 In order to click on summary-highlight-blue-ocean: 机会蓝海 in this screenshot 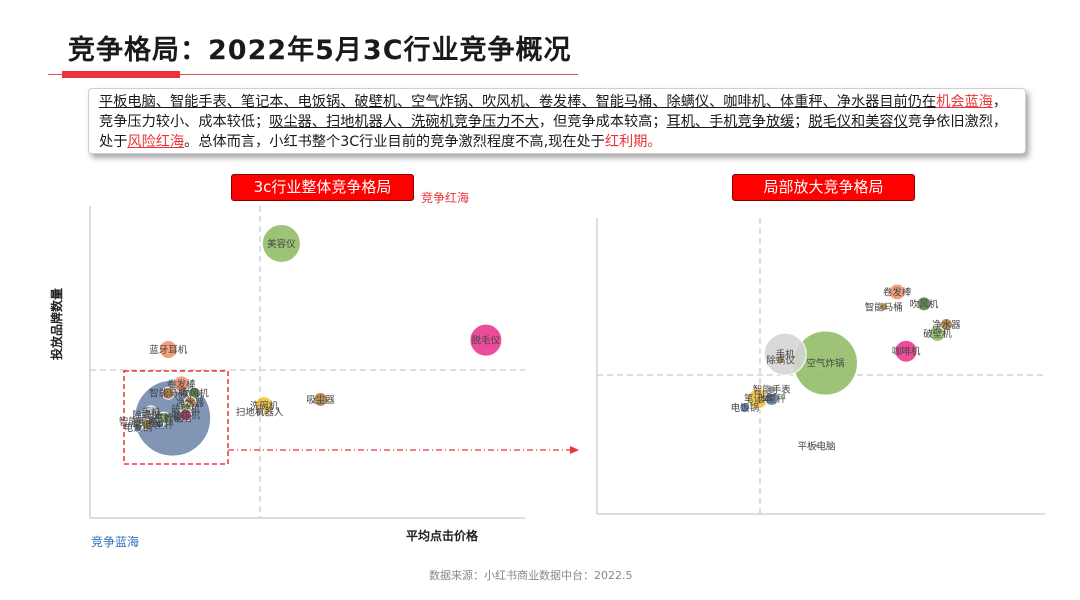, I will do `click(964, 102)`.